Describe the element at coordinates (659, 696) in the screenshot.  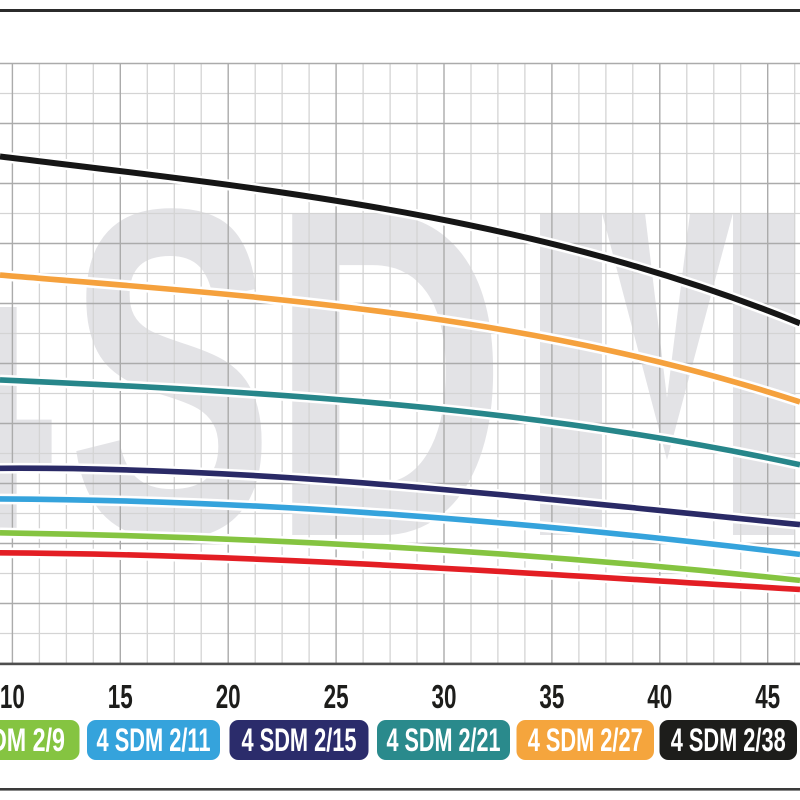
I see `svg-text: 40` at that location.